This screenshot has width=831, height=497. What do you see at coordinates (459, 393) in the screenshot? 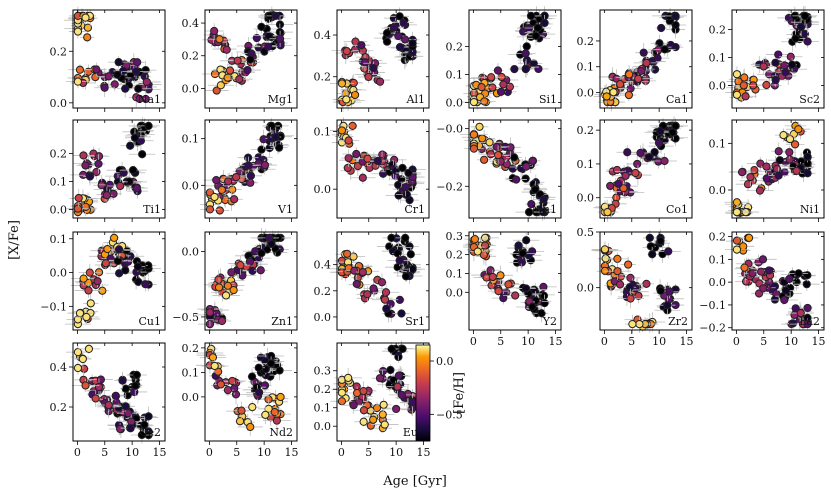
I see `colorbar-label: [Fe/H]` at bounding box center [459, 393].